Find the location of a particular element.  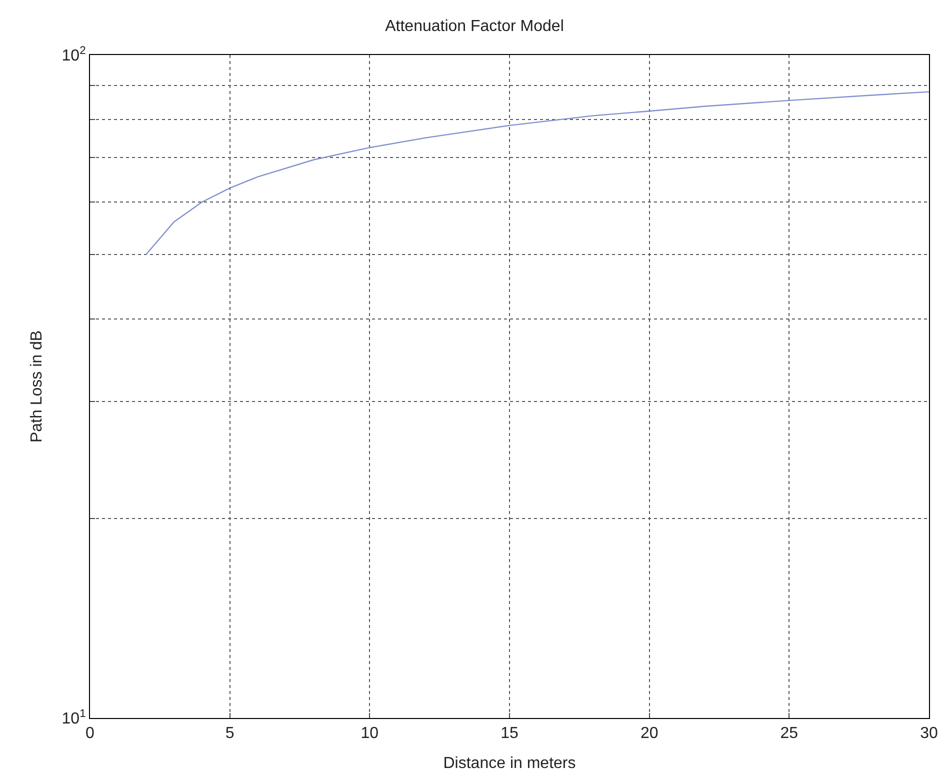

y-axis-title: Path Loss in dB is located at coordinates (37, 386).